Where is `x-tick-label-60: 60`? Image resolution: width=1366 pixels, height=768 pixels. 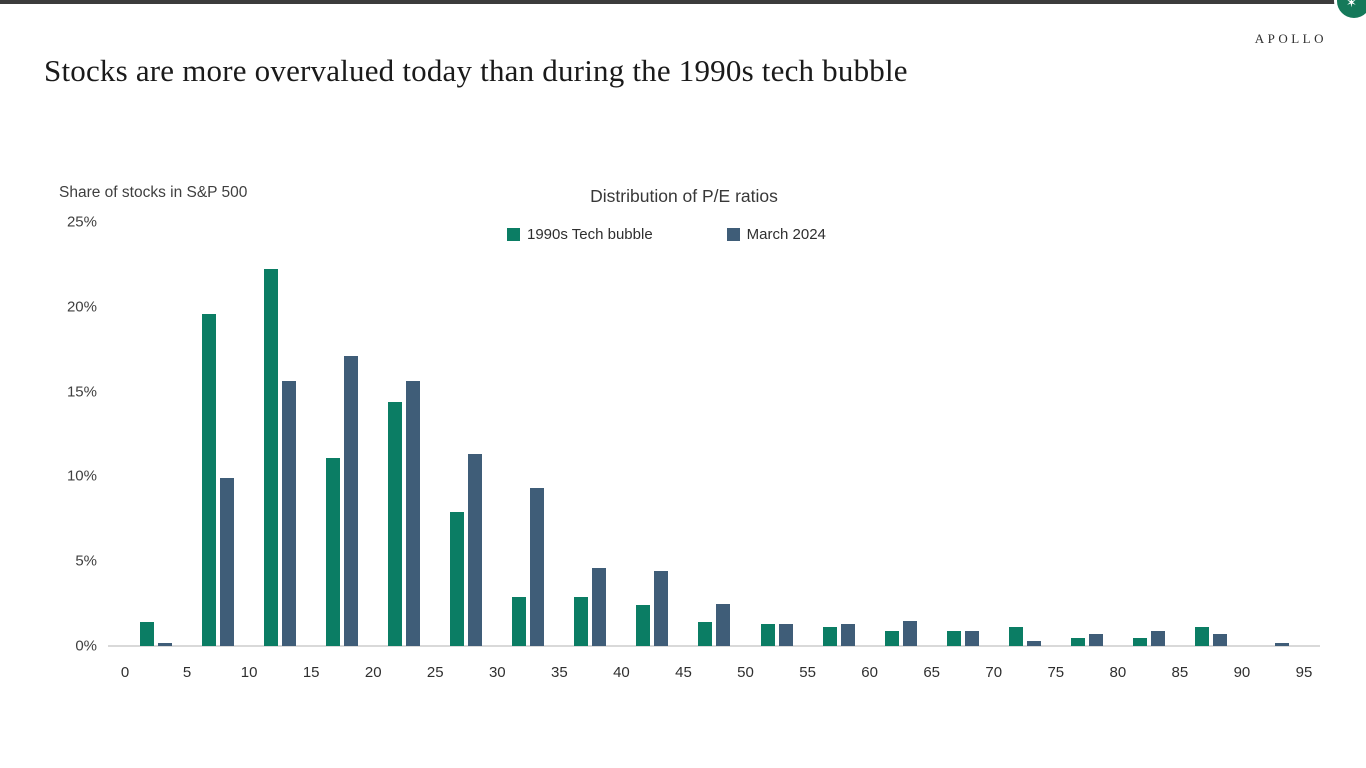 x-tick-label-60: 60 is located at coordinates (869, 672).